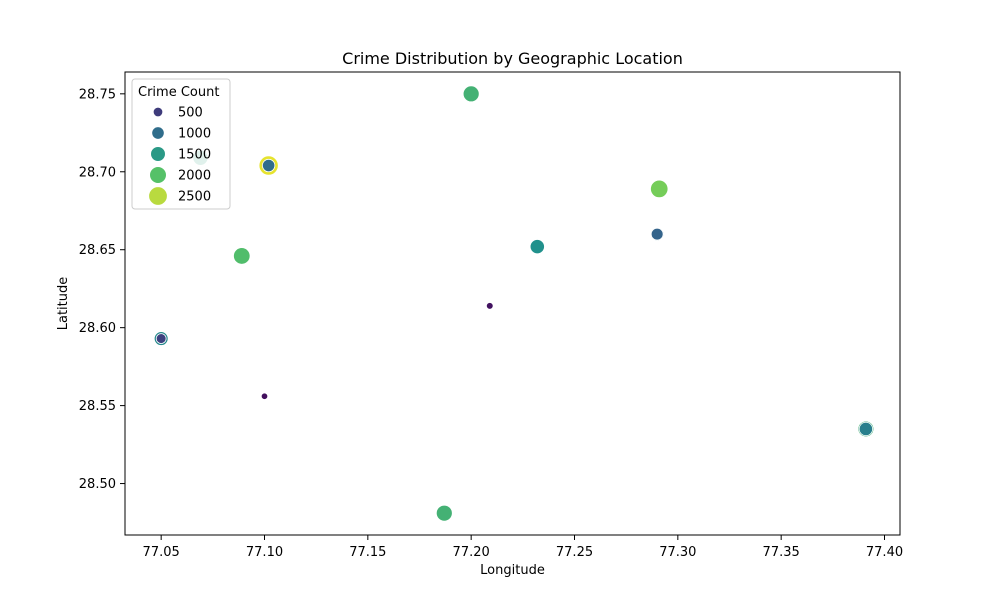  Describe the element at coordinates (102, 289) in the screenshot. I see `y-axis: 28.50 28.55 28.60 28.65 28.70 28.75` at that location.